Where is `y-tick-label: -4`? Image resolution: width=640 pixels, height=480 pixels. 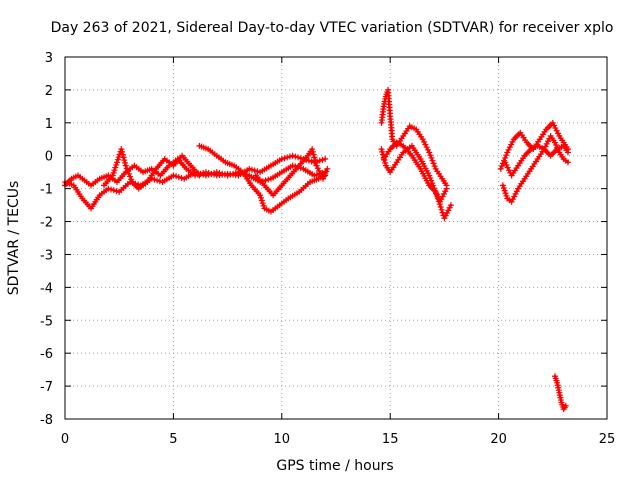
y-tick-label: -4 is located at coordinates (46, 288).